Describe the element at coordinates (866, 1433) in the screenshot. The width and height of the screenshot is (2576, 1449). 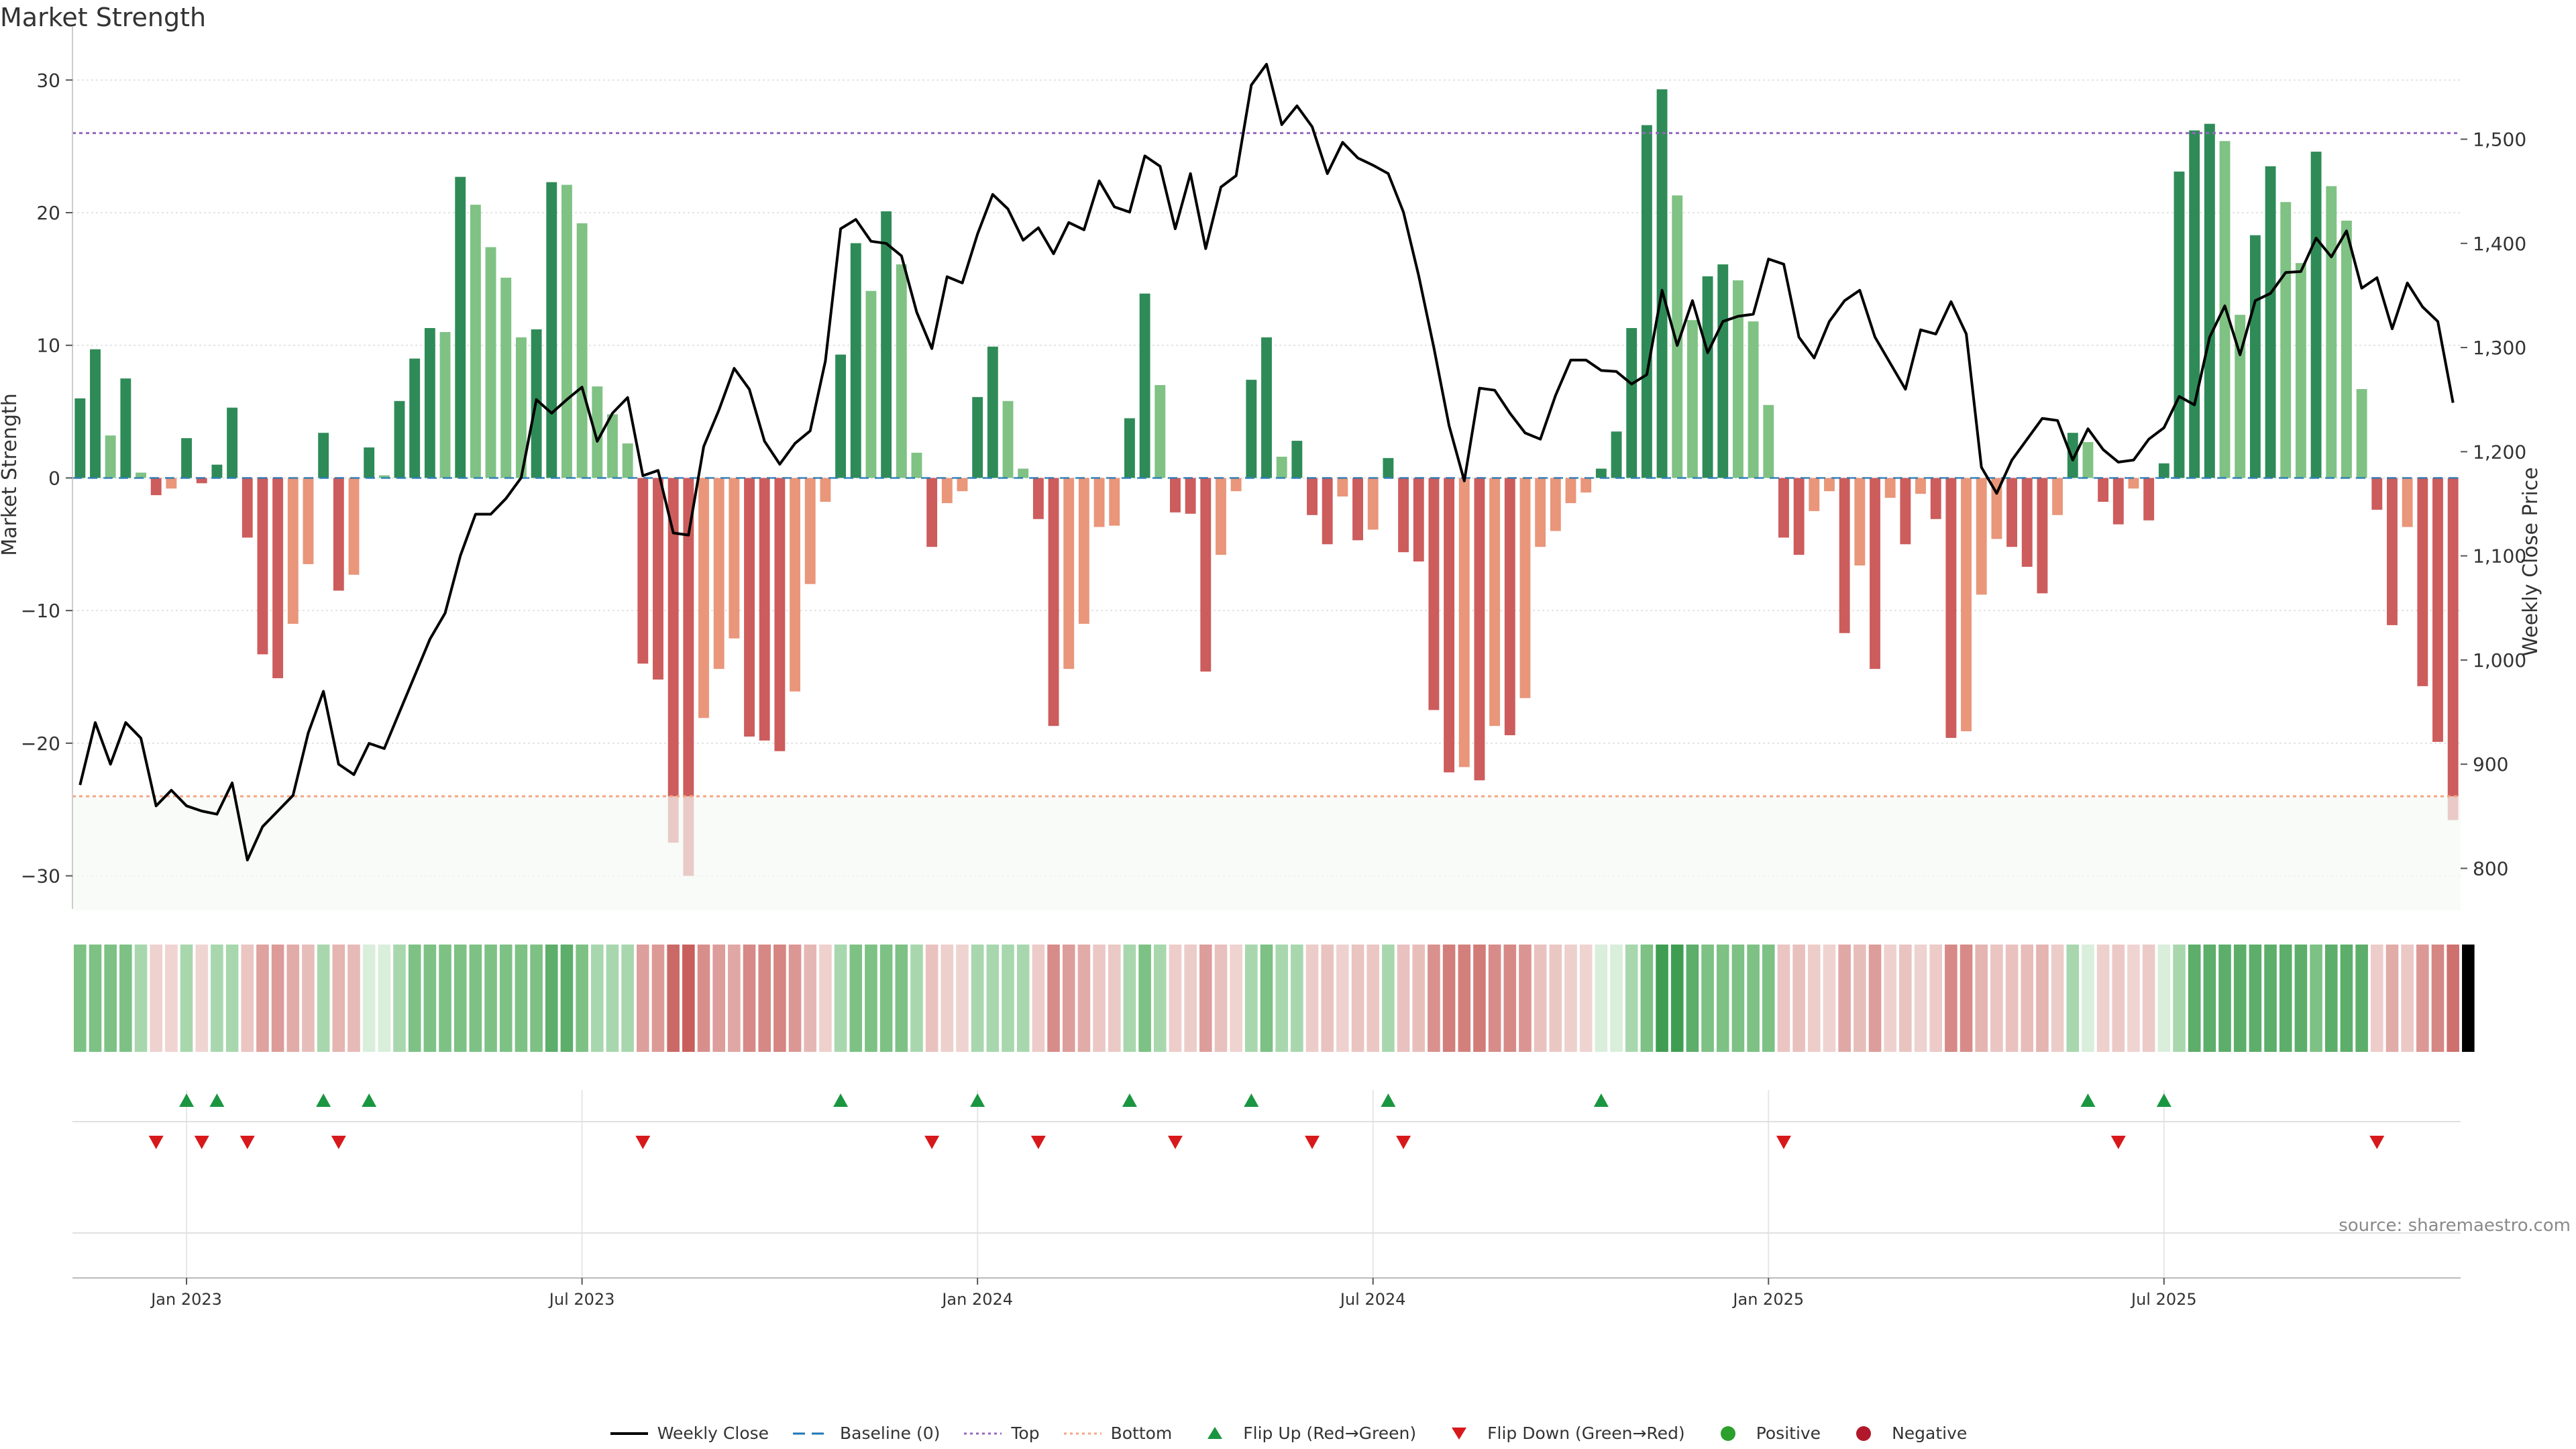
I see `legend-item: Baseline (0)` at that location.